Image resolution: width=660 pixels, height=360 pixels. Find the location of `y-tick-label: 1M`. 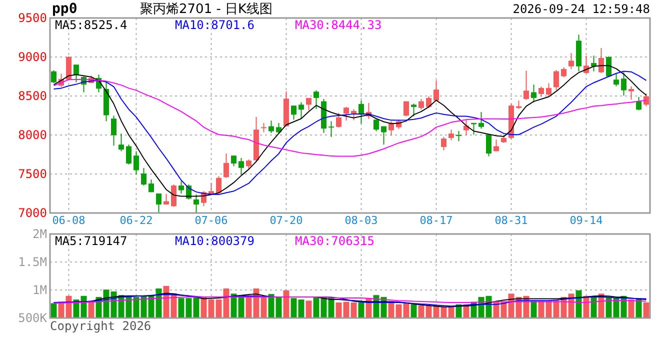

y-tick-label: 1M is located at coordinates (39, 290).